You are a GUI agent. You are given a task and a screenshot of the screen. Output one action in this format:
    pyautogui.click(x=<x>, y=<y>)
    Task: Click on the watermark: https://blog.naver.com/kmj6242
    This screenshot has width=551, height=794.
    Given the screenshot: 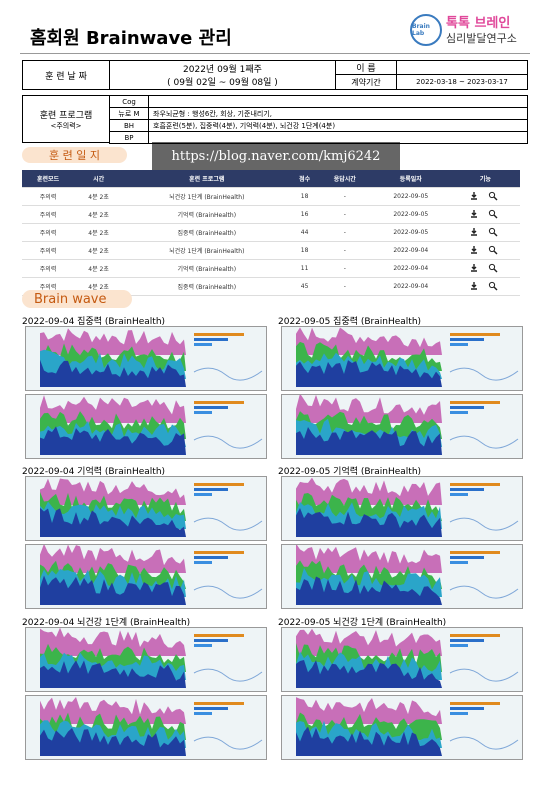 What is the action you would take?
    pyautogui.click(x=276, y=156)
    